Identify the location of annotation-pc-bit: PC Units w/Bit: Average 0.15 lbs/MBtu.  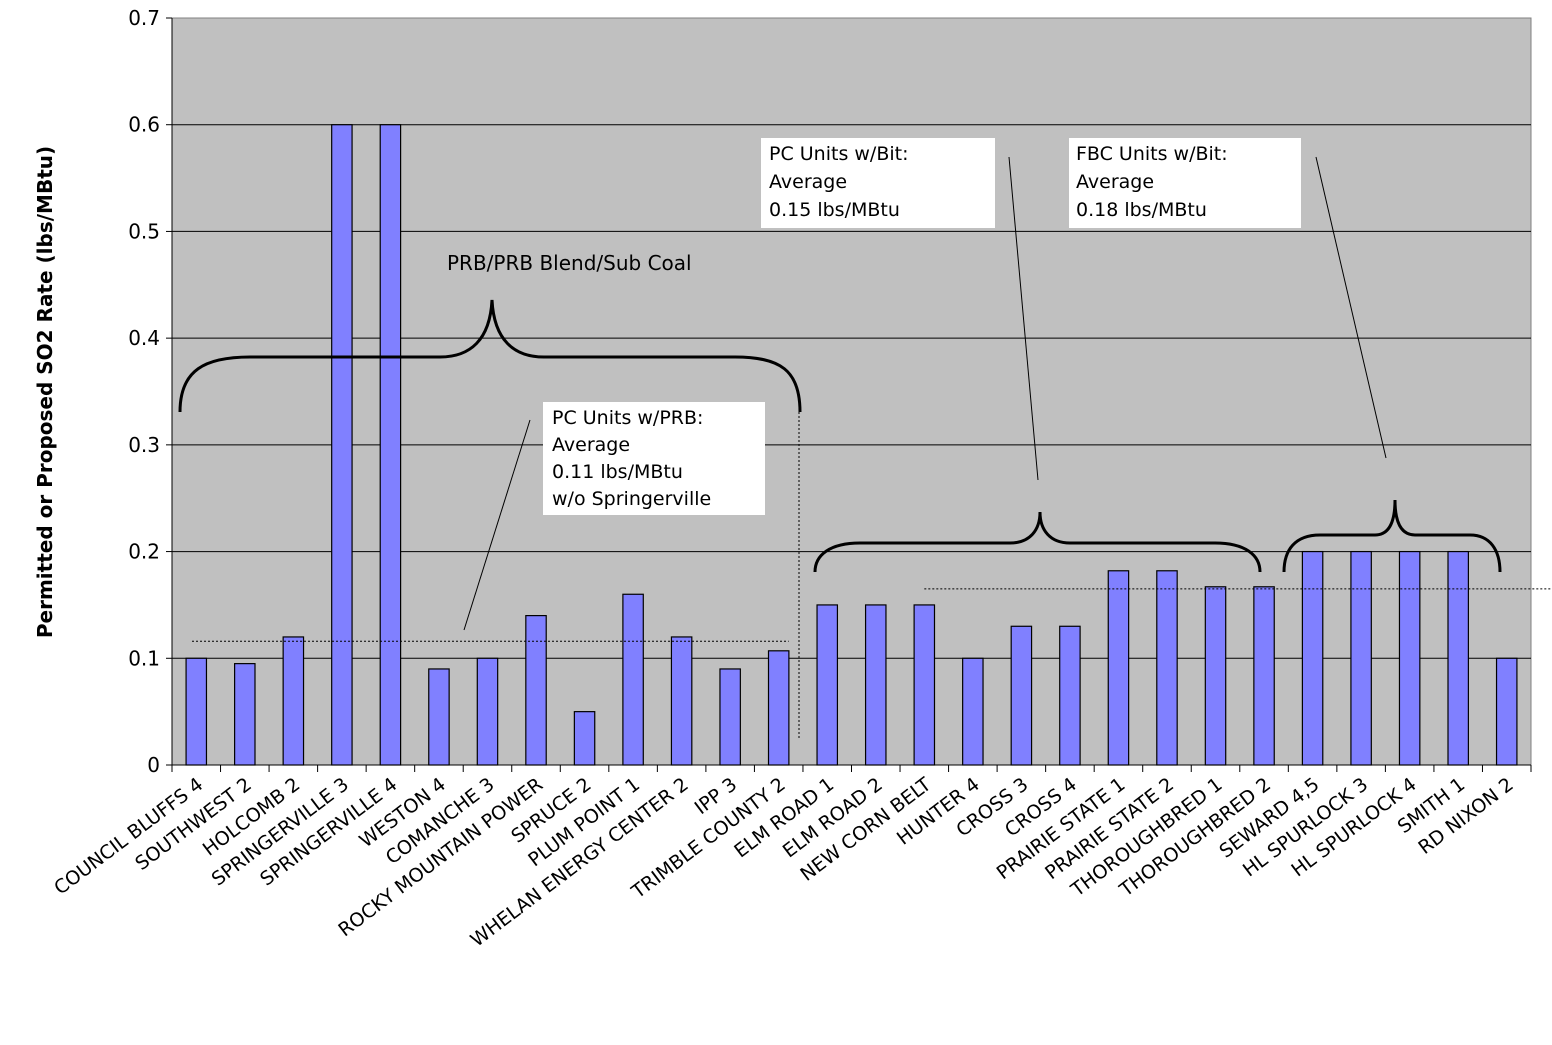
(878, 183).